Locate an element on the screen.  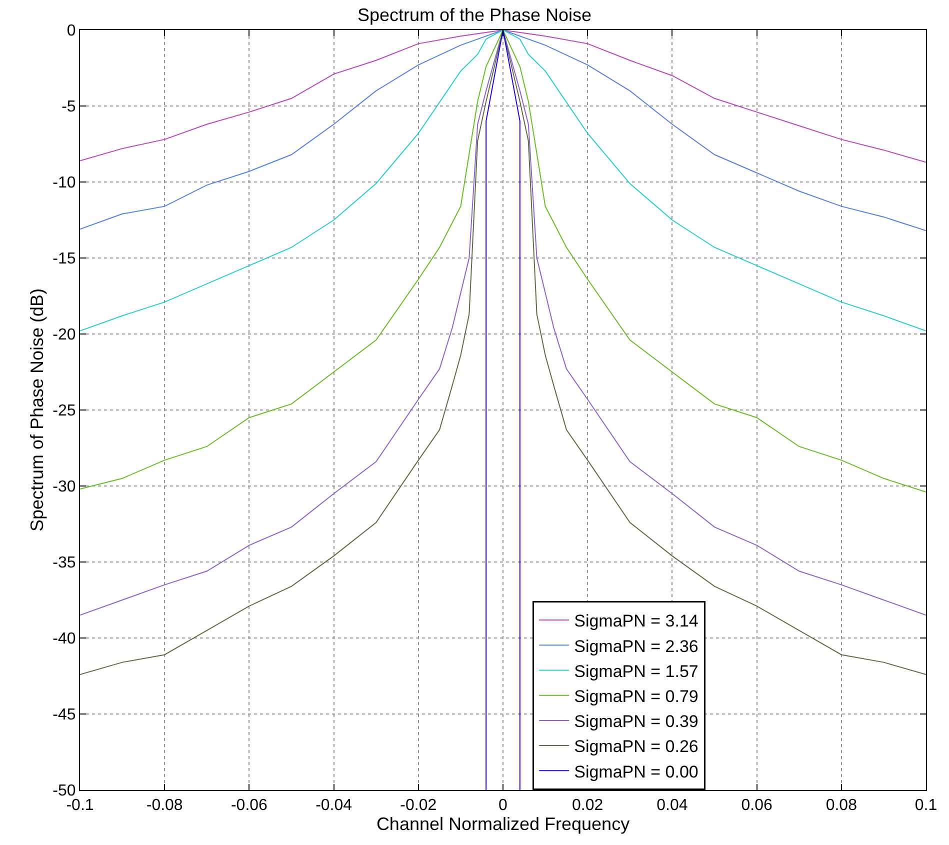
legend-label: SigmaPN = 0.26 is located at coordinates (636, 746).